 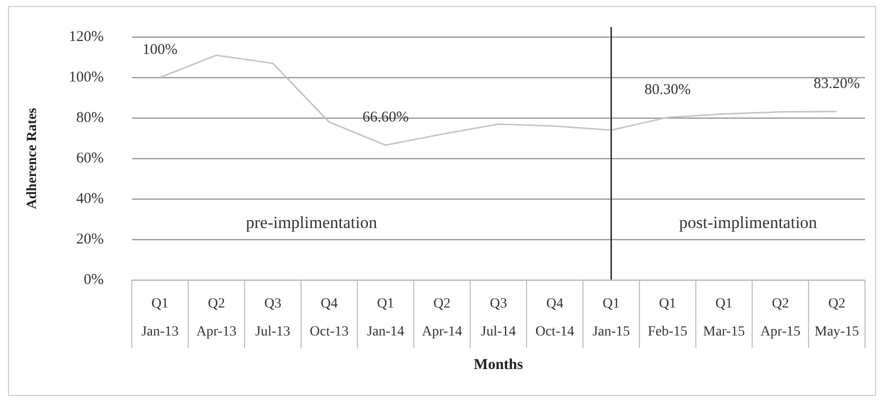 I want to click on x-tick-label: Q1 Jan-13, so click(x=160, y=318).